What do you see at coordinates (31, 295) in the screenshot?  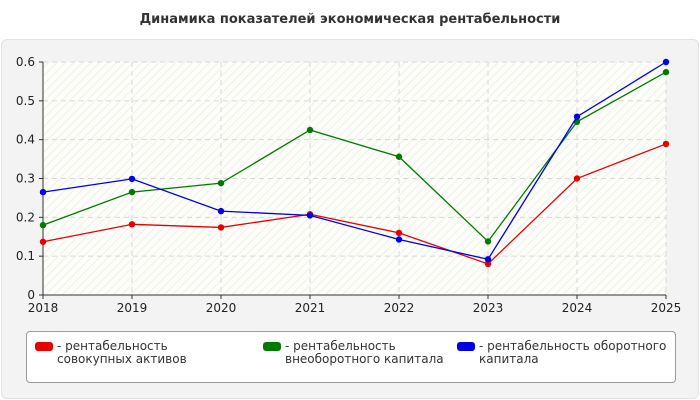 I see `y-tick-label: 0` at bounding box center [31, 295].